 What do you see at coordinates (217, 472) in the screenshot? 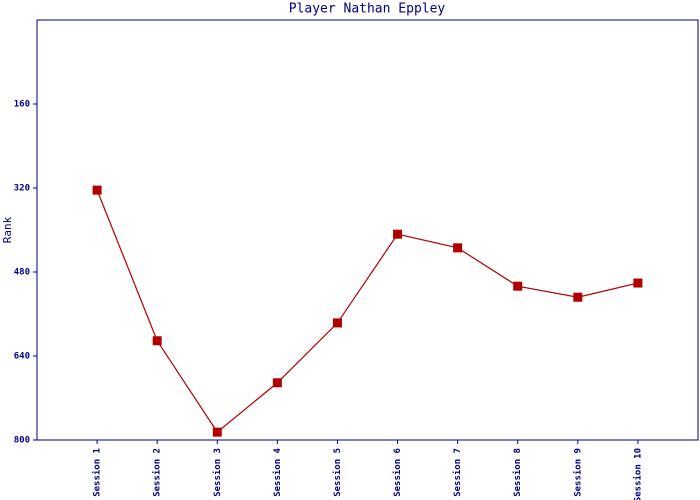
I see `x-tick-label: Session 3` at bounding box center [217, 472].